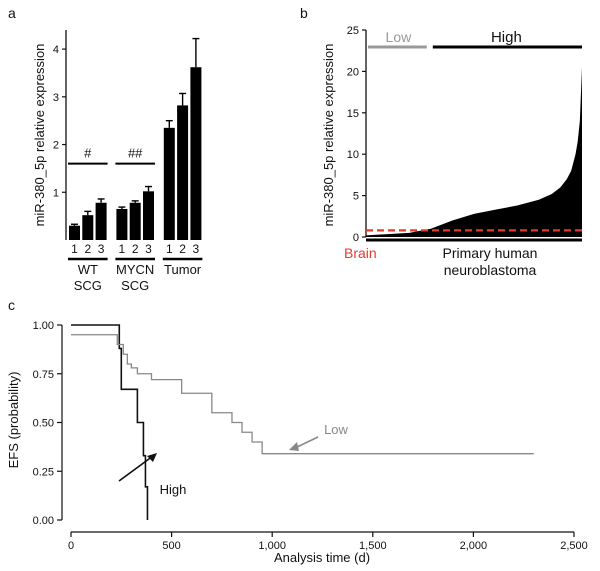  Describe the element at coordinates (399, 37) in the screenshot. I see `panel-b-low-label: Low` at that location.